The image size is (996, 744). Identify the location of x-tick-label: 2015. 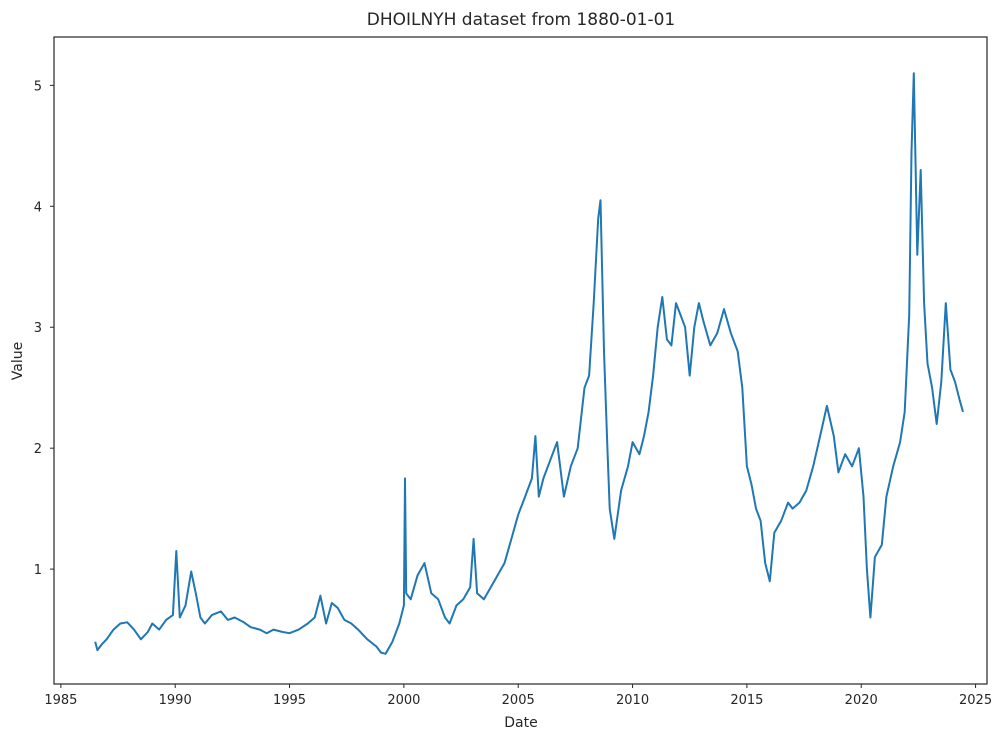
(746, 700).